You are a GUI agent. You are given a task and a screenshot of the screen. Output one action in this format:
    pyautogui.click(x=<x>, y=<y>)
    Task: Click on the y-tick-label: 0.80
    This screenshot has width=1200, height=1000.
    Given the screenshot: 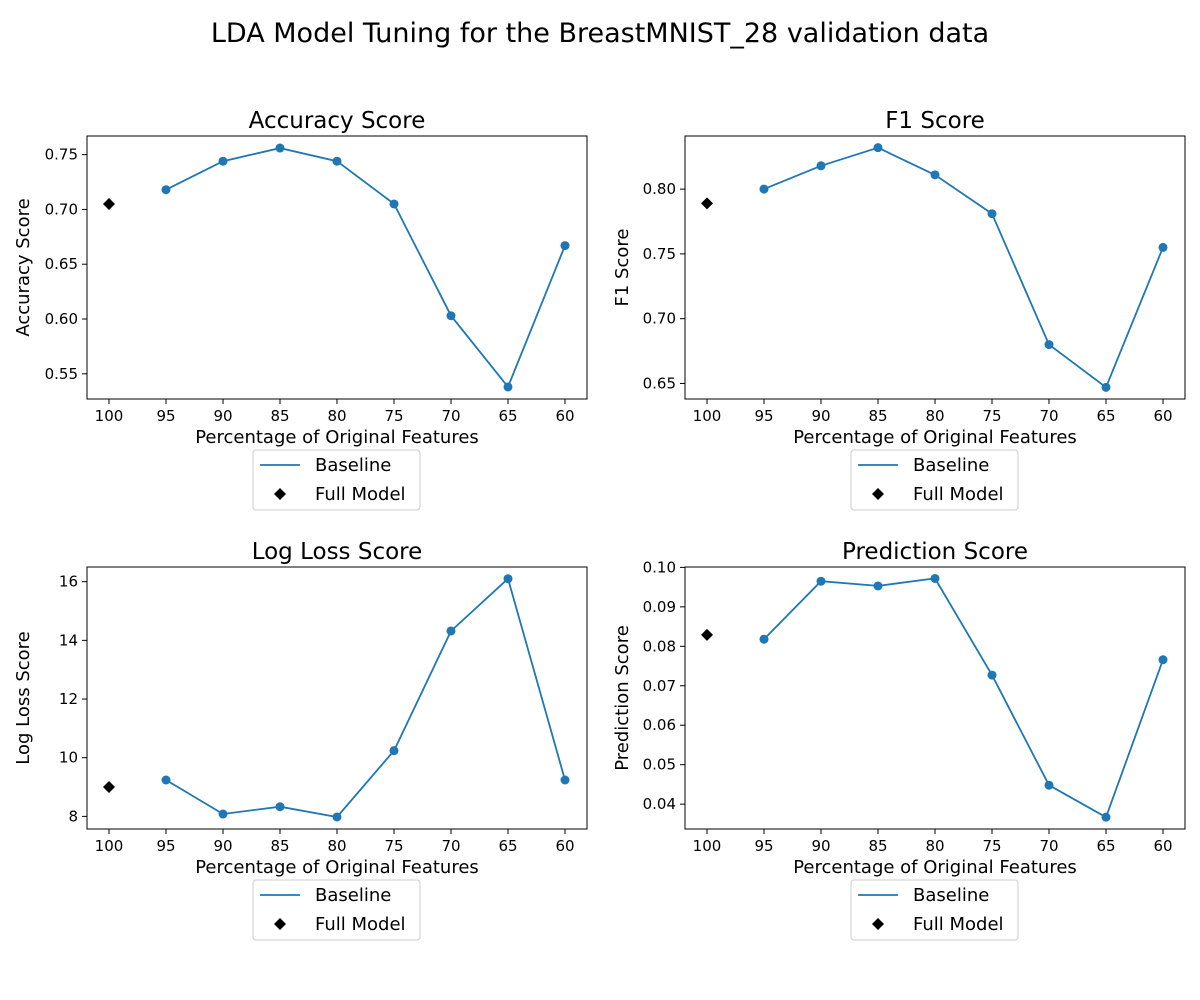 What is the action you would take?
    pyautogui.click(x=659, y=189)
    